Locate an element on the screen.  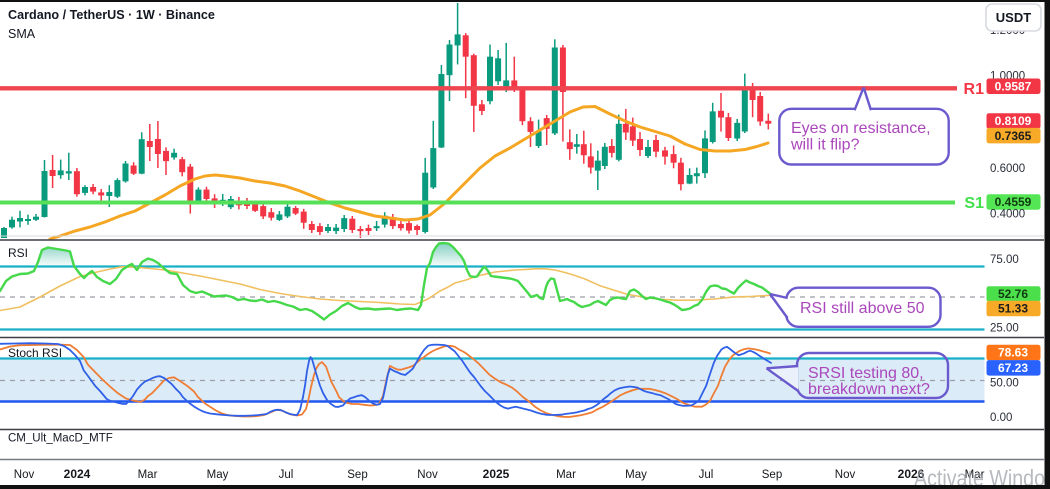
svg-text: will it flip? is located at coordinates (825, 145).